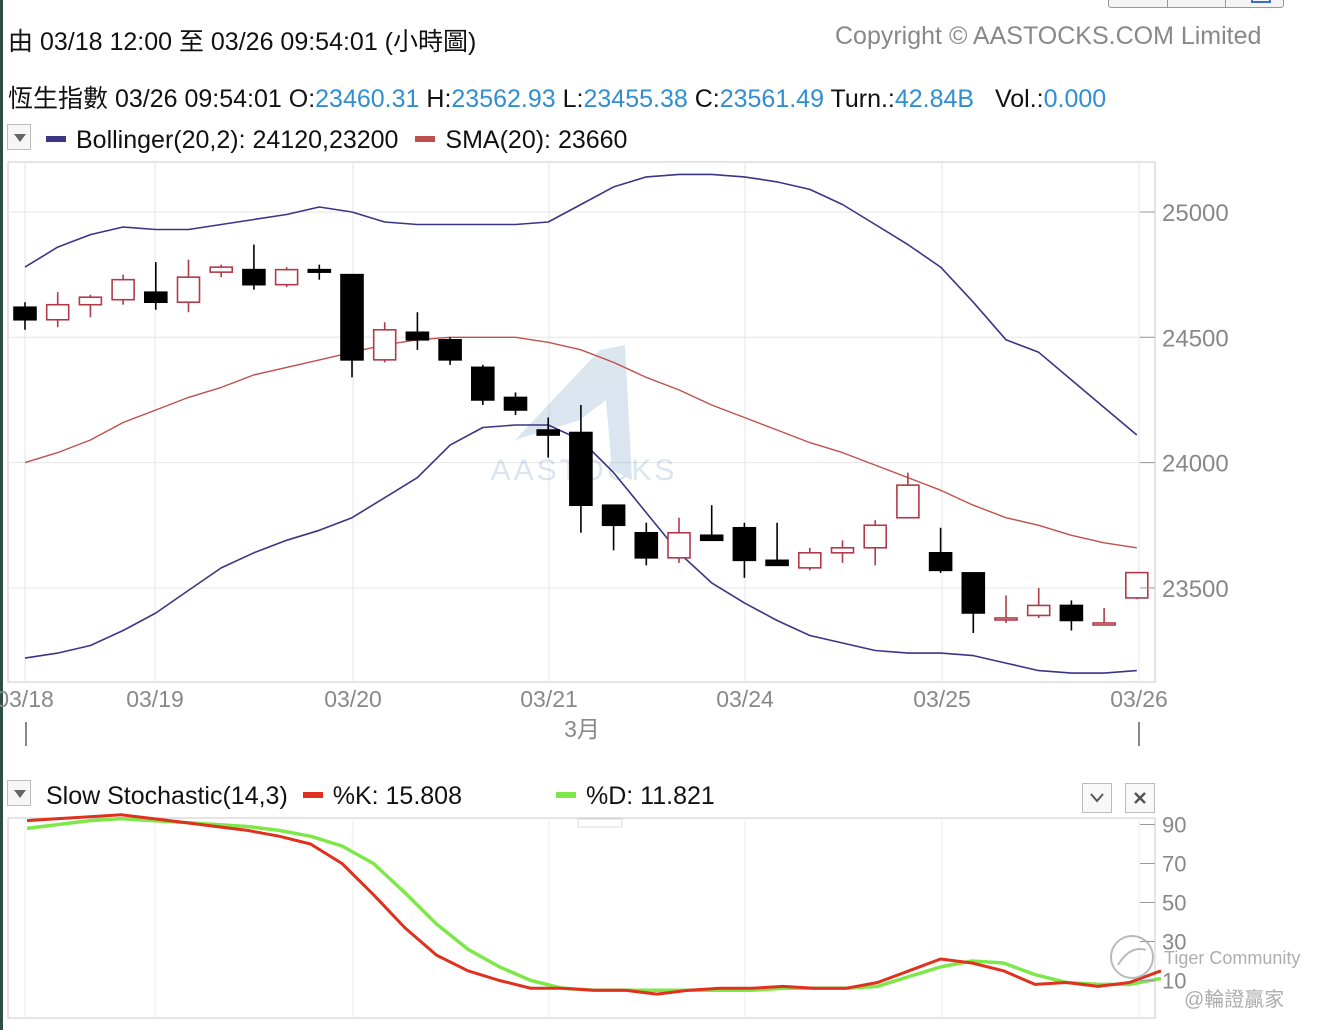 This screenshot has height=1030, width=1322. Describe the element at coordinates (425, 139) in the screenshot. I see `sma-swatch` at that location.